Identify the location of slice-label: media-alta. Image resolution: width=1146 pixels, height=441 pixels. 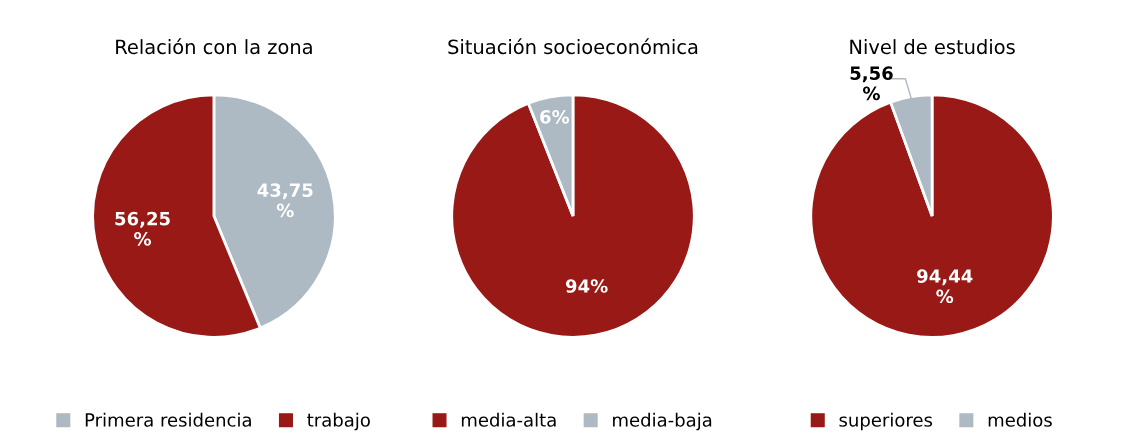
(508, 419).